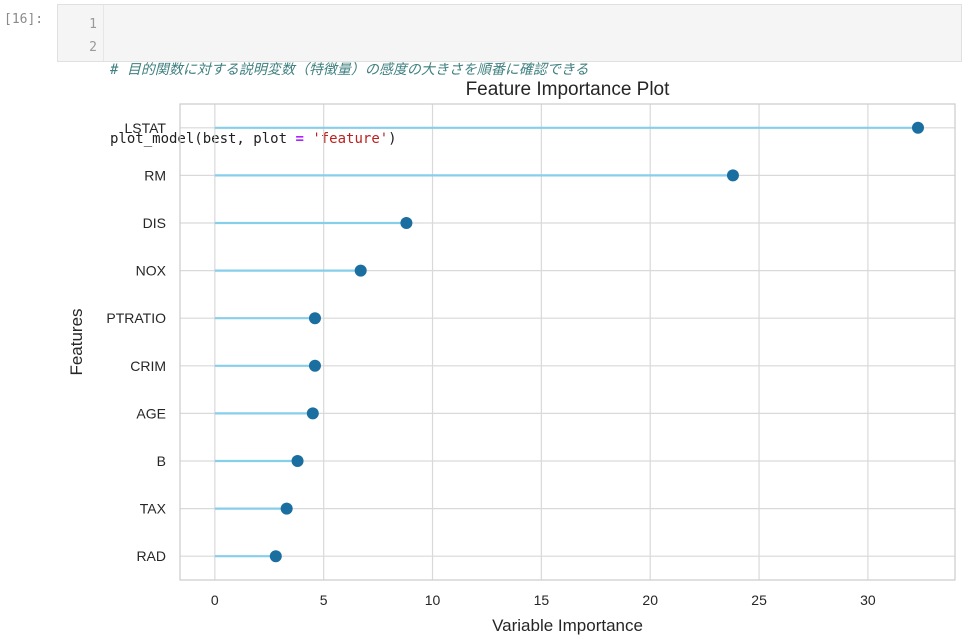  What do you see at coordinates (93, 47) in the screenshot?
I see `line-number: 2` at bounding box center [93, 47].